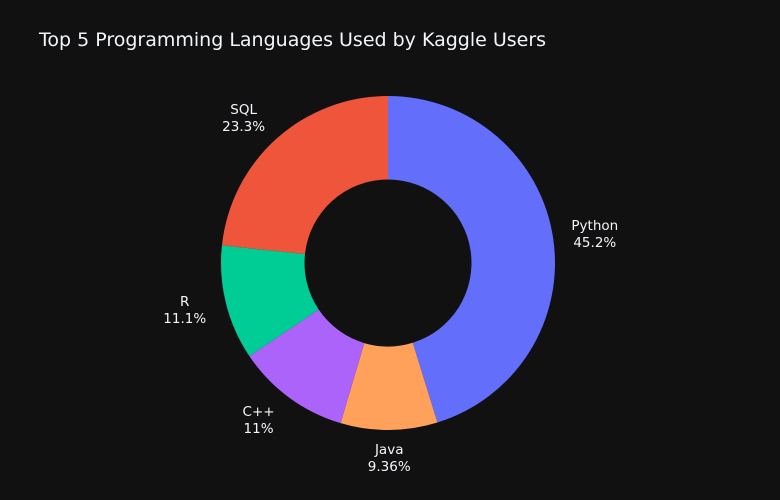 The height and width of the screenshot is (500, 780). What do you see at coordinates (243, 118) in the screenshot?
I see `slice-label-sql: SQL 23.3%` at bounding box center [243, 118].